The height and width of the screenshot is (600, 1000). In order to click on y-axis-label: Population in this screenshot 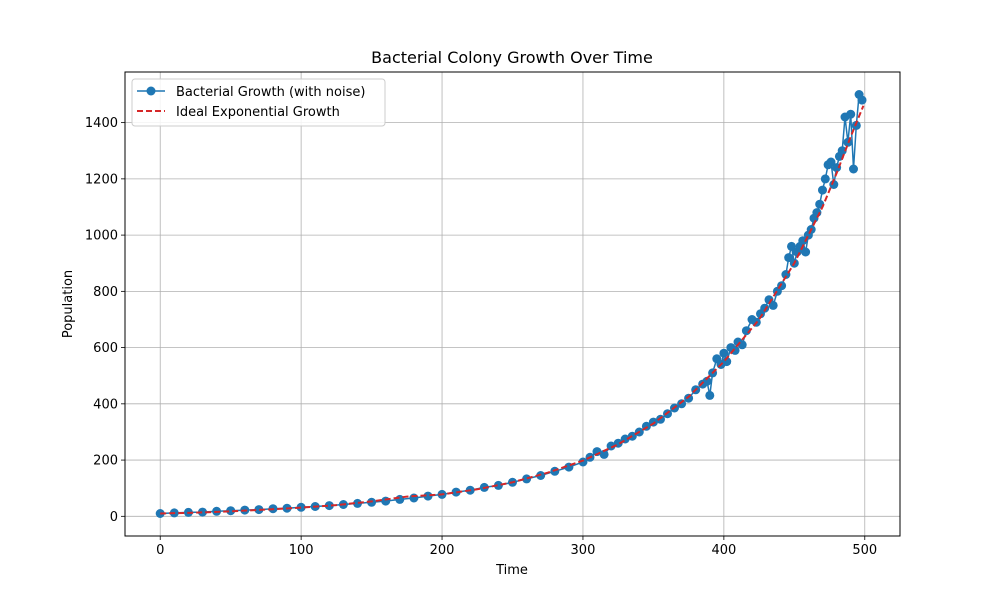, I will do `click(68, 304)`.